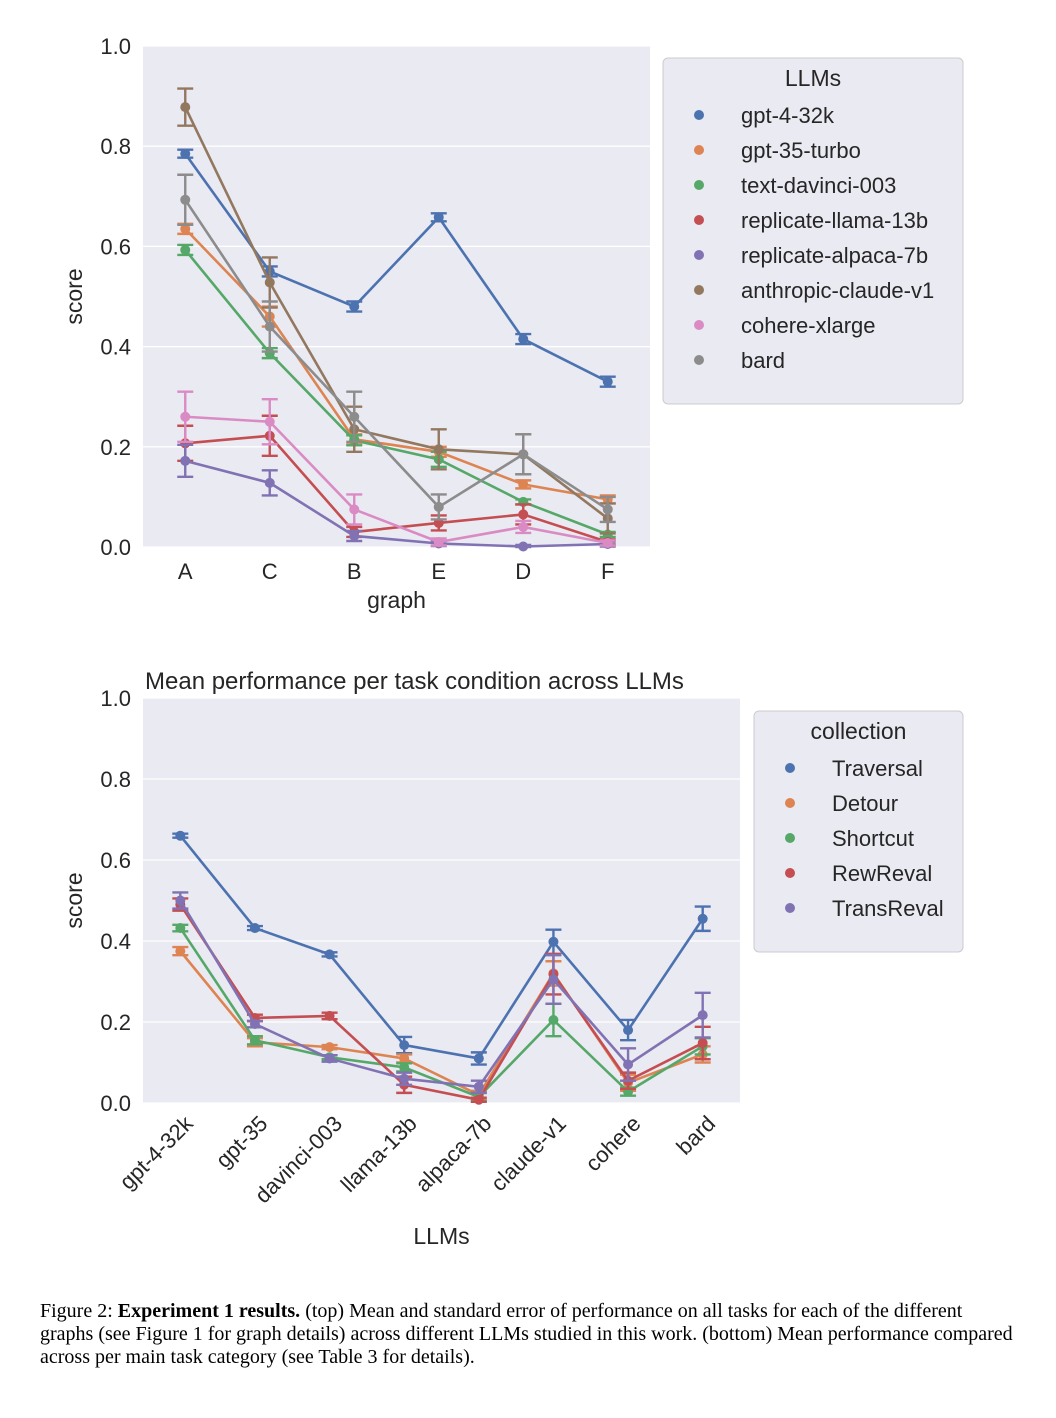 The width and height of the screenshot is (1056, 1418). I want to click on legend-entry: bard, so click(763, 360).